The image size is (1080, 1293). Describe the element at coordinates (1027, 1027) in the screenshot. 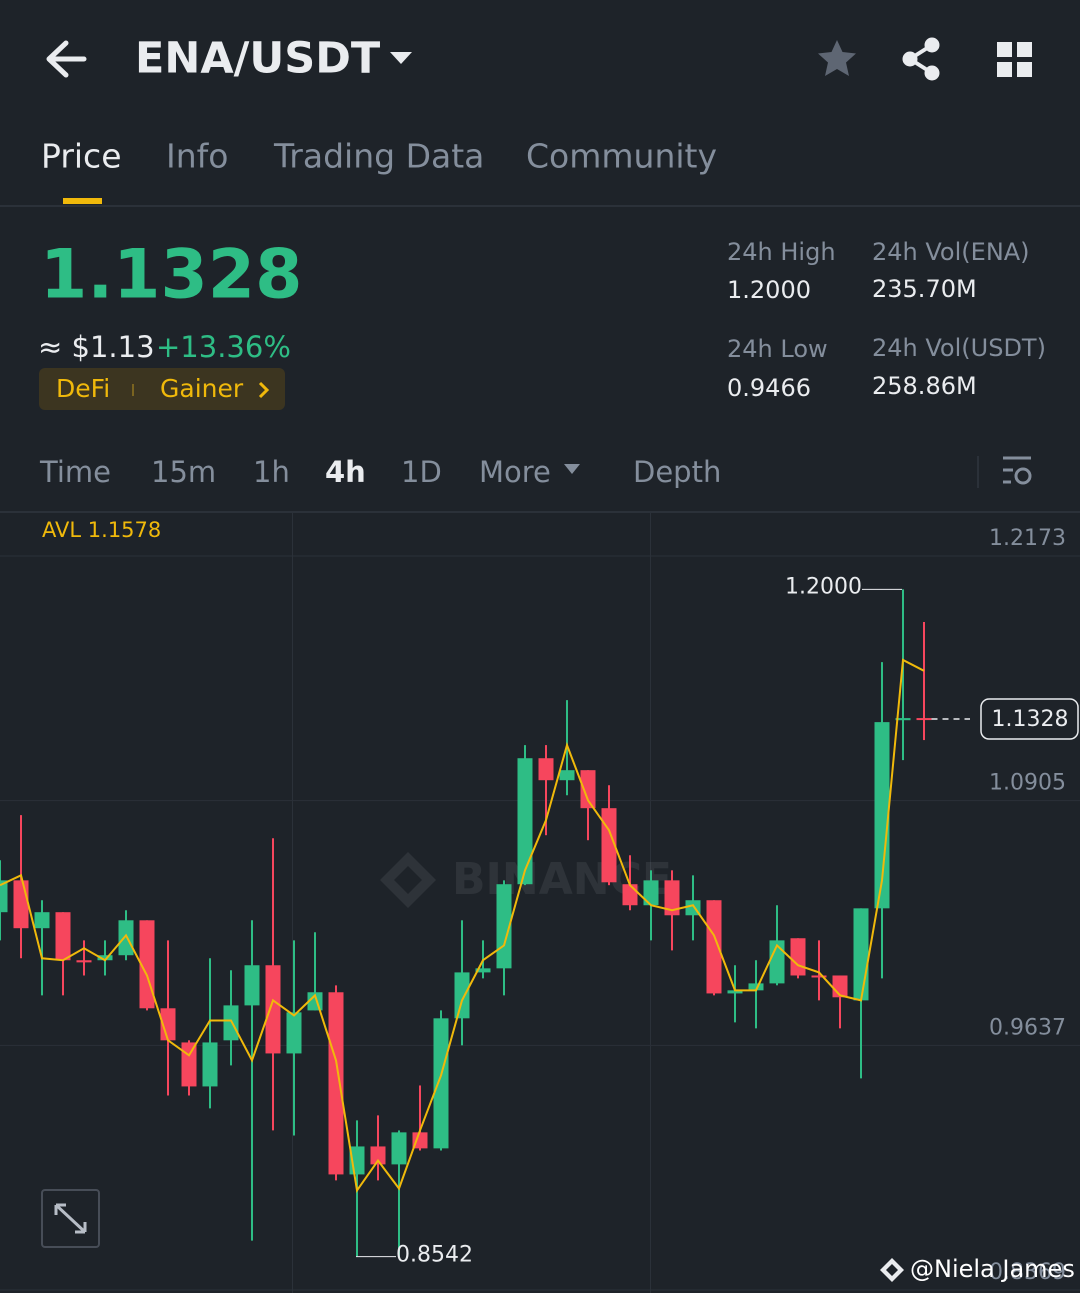

I see `y-tick-label: 0.9637` at that location.